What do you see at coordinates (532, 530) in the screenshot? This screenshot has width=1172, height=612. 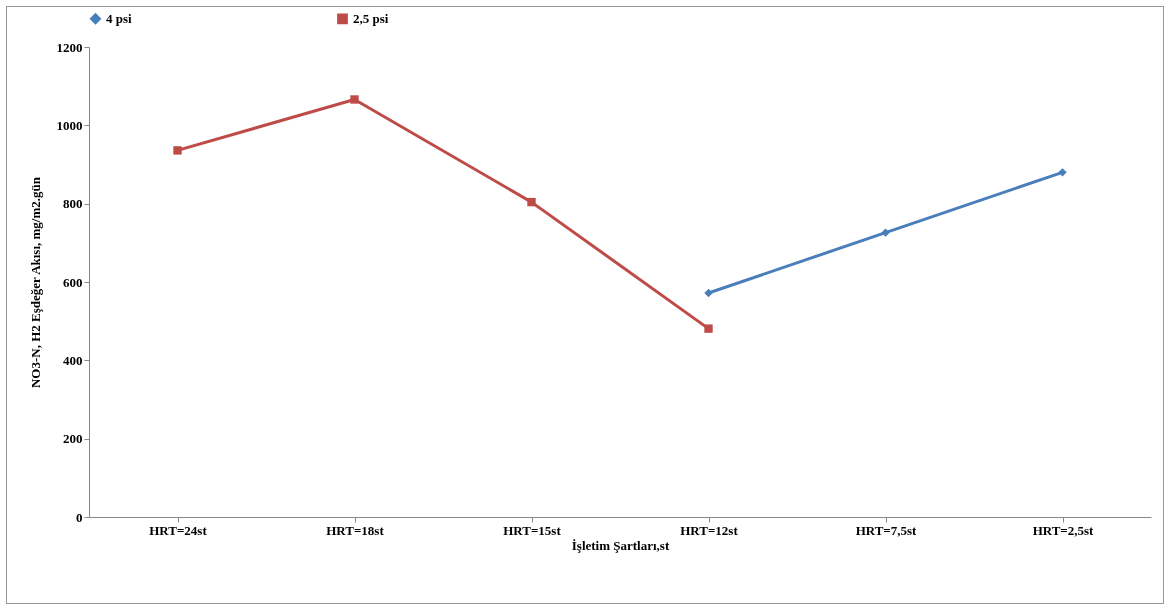 I see `x-tick-label: HRT=15st` at bounding box center [532, 530].